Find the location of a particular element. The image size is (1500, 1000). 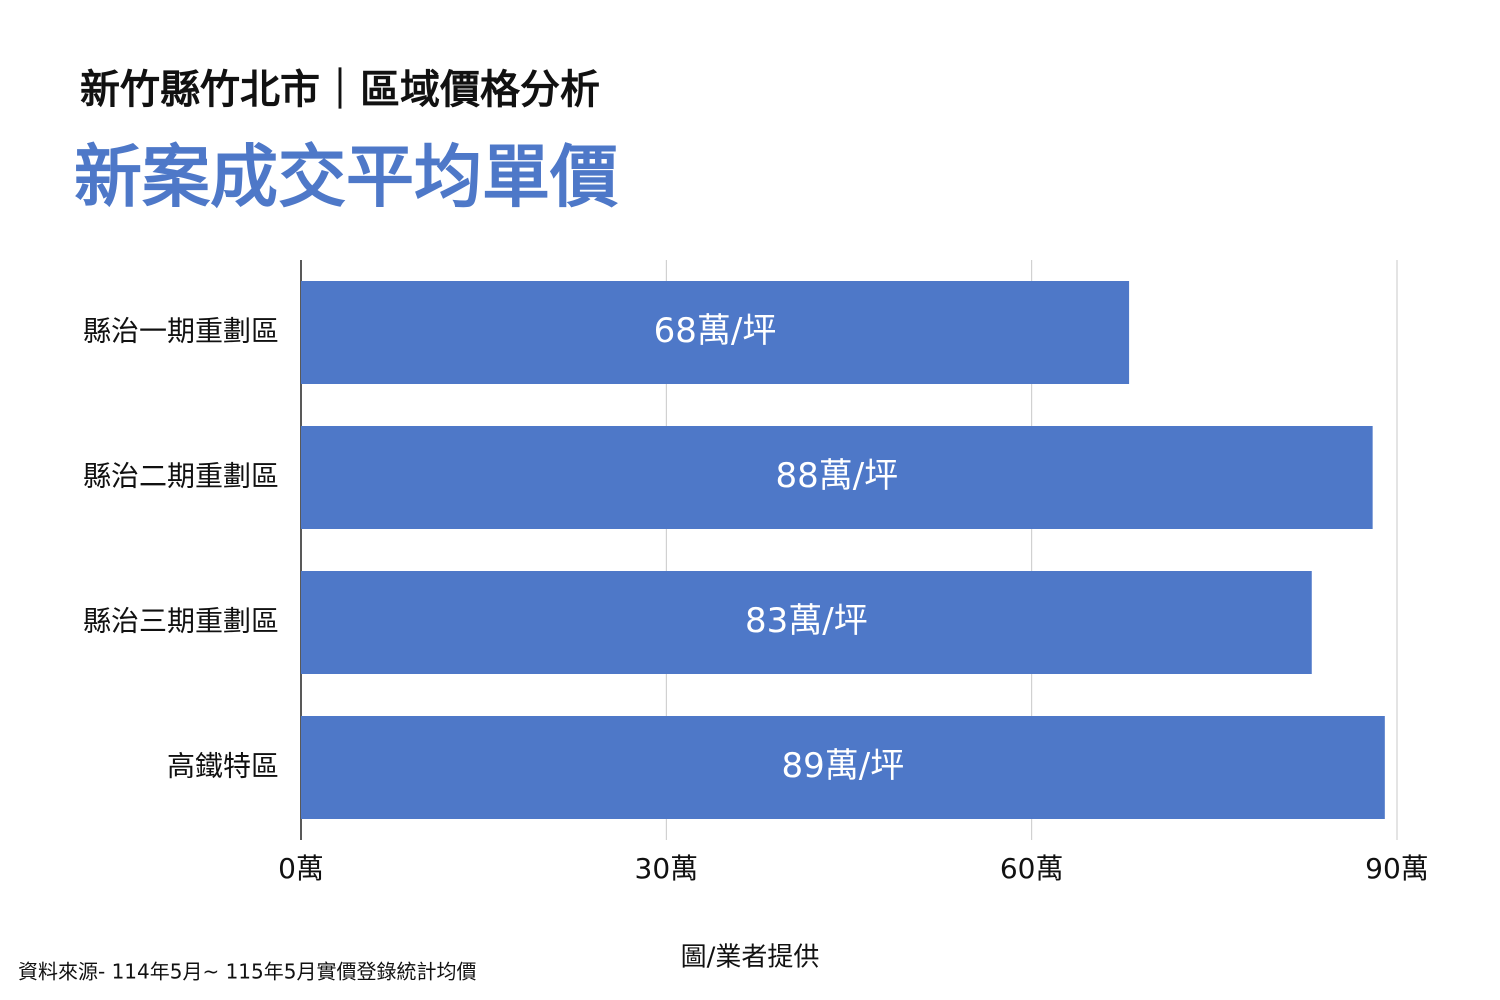

value-label: 89萬/坪 is located at coordinates (843, 766).